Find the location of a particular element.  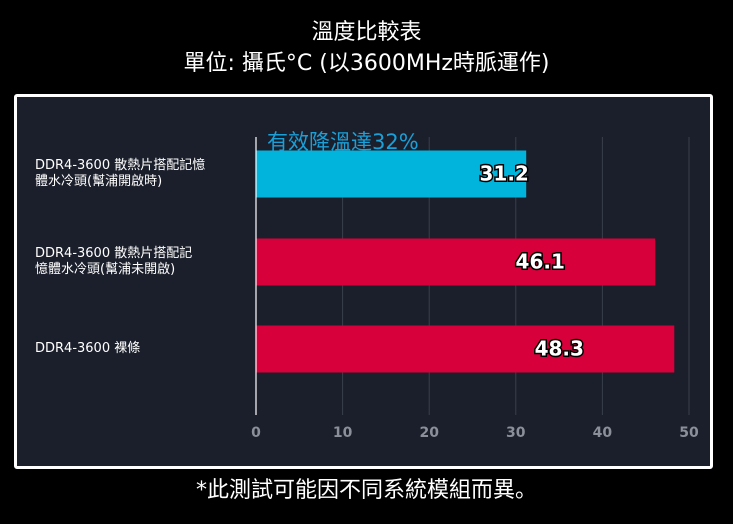

category-label-line: 體水冷頭(幫浦開啟時) is located at coordinates (99, 181).